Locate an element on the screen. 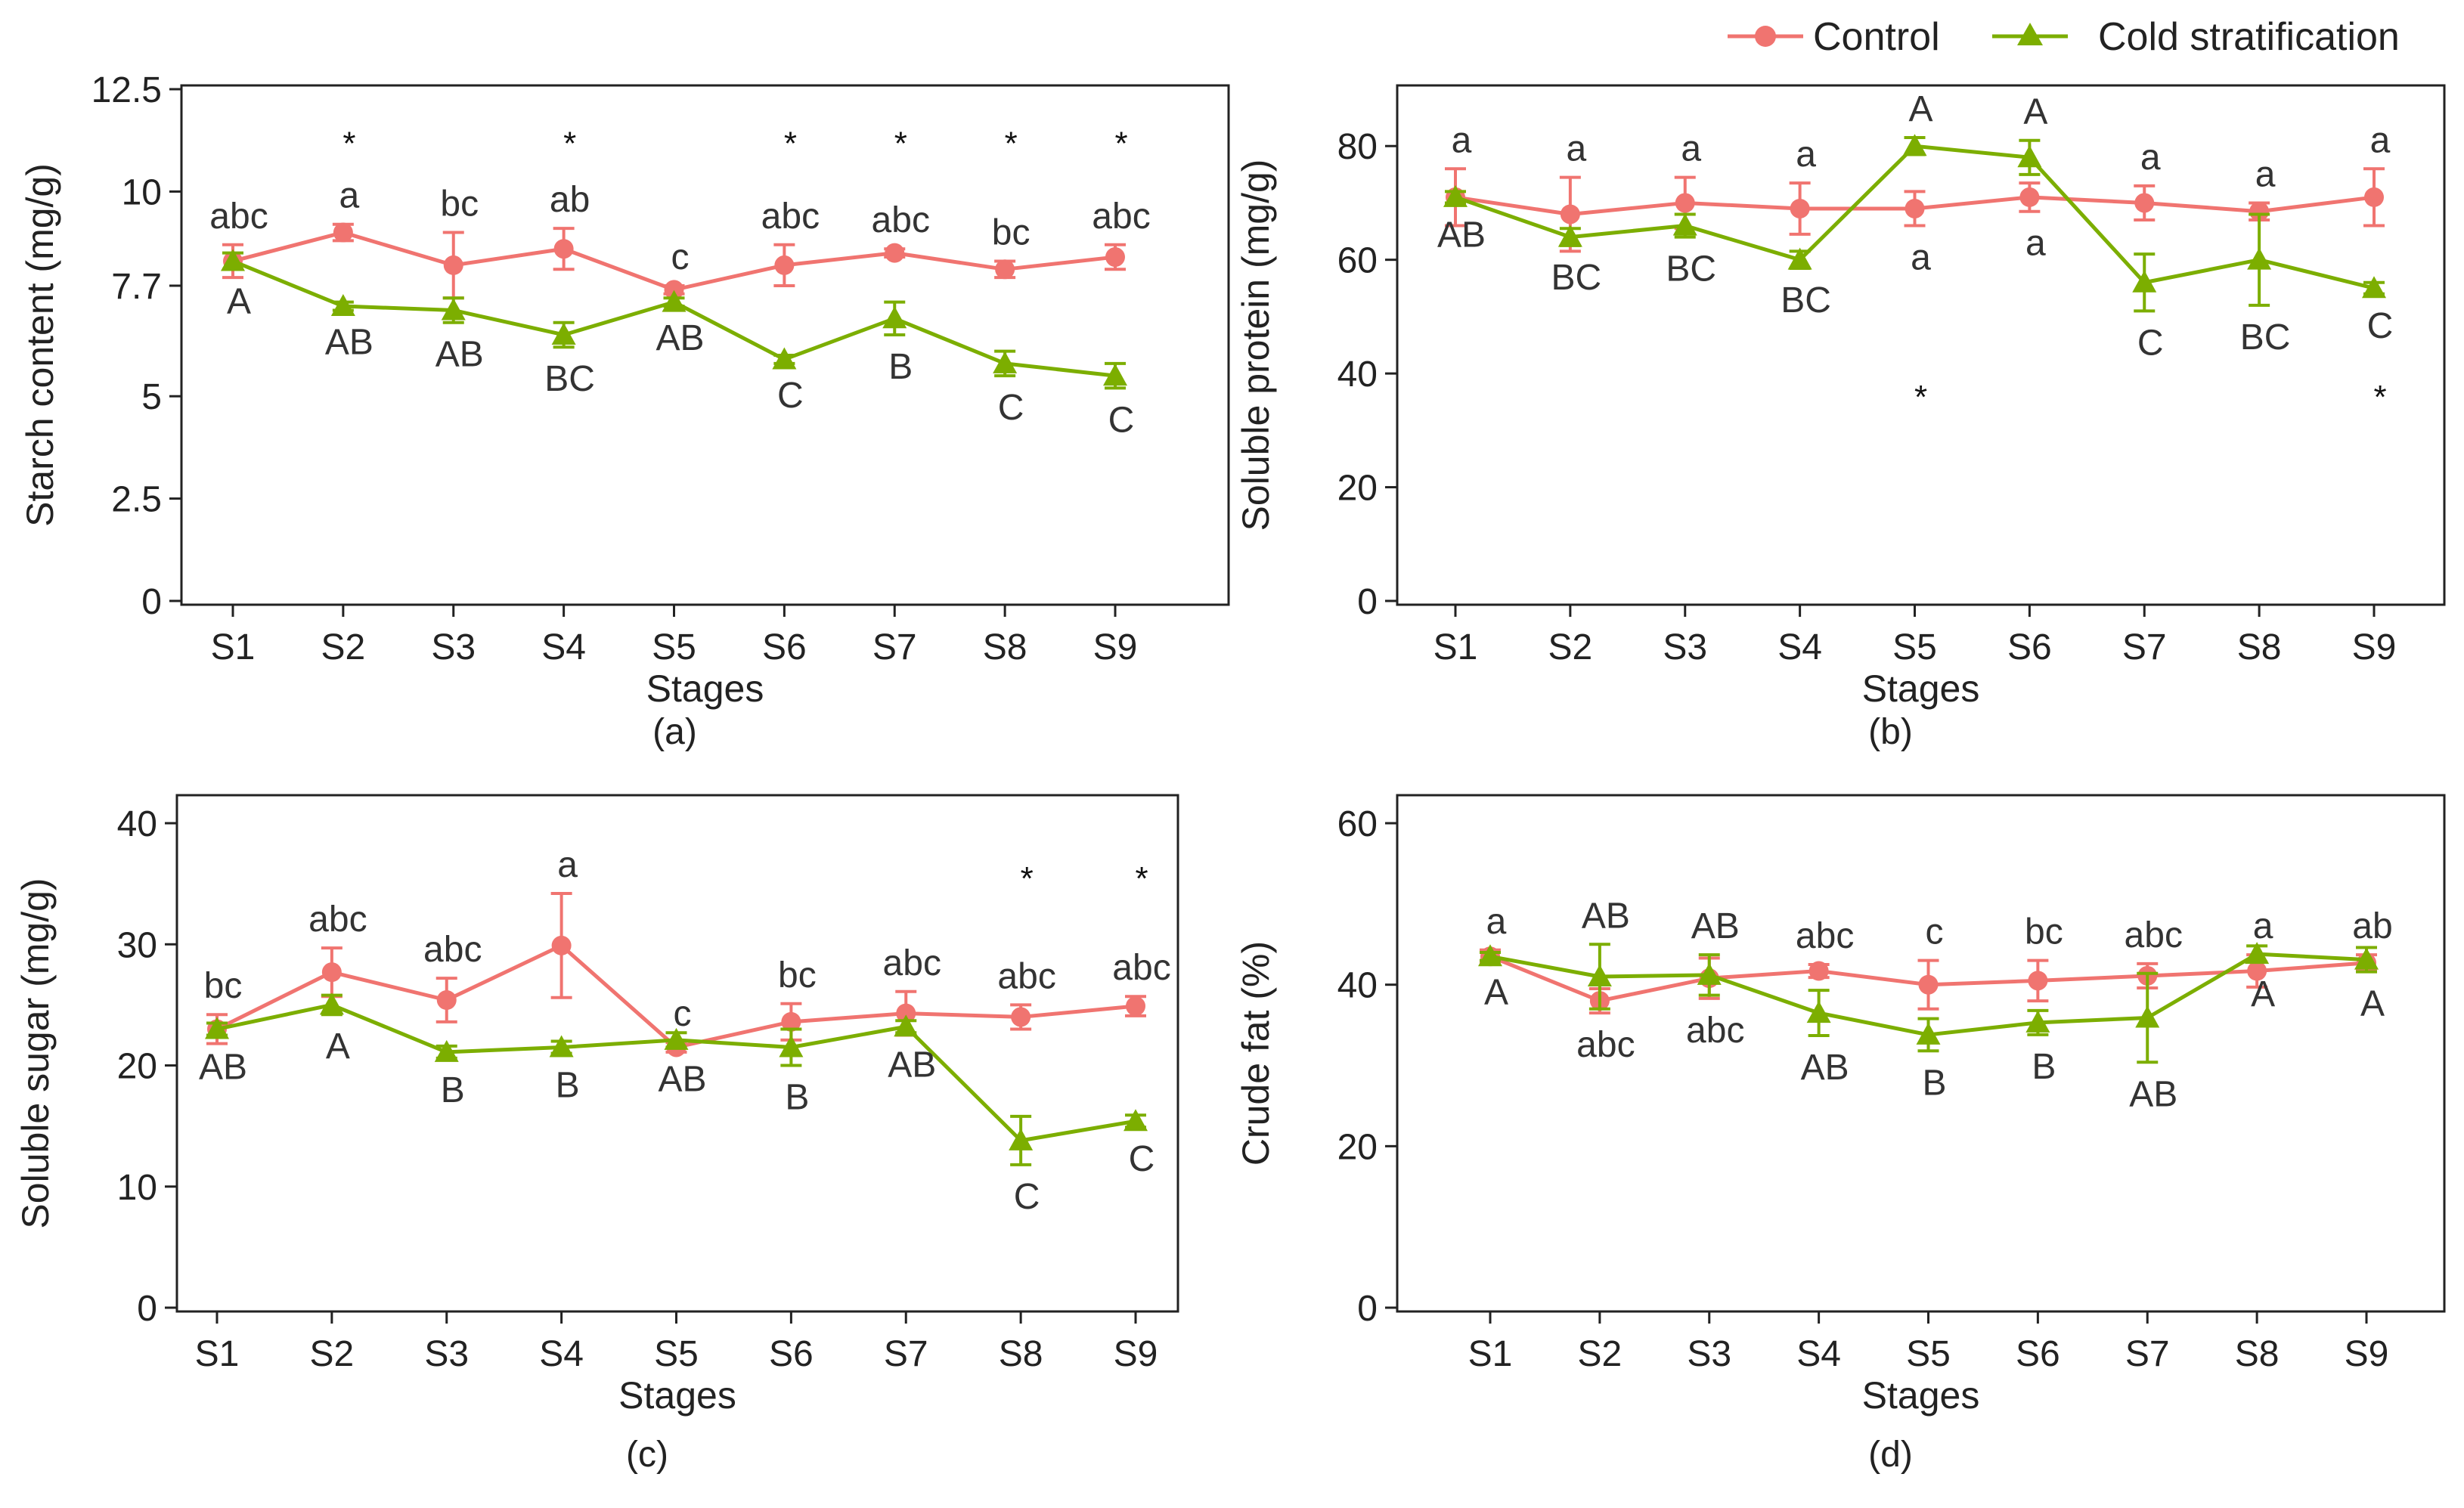  y-tick-label: 12.5 is located at coordinates (126, 90).